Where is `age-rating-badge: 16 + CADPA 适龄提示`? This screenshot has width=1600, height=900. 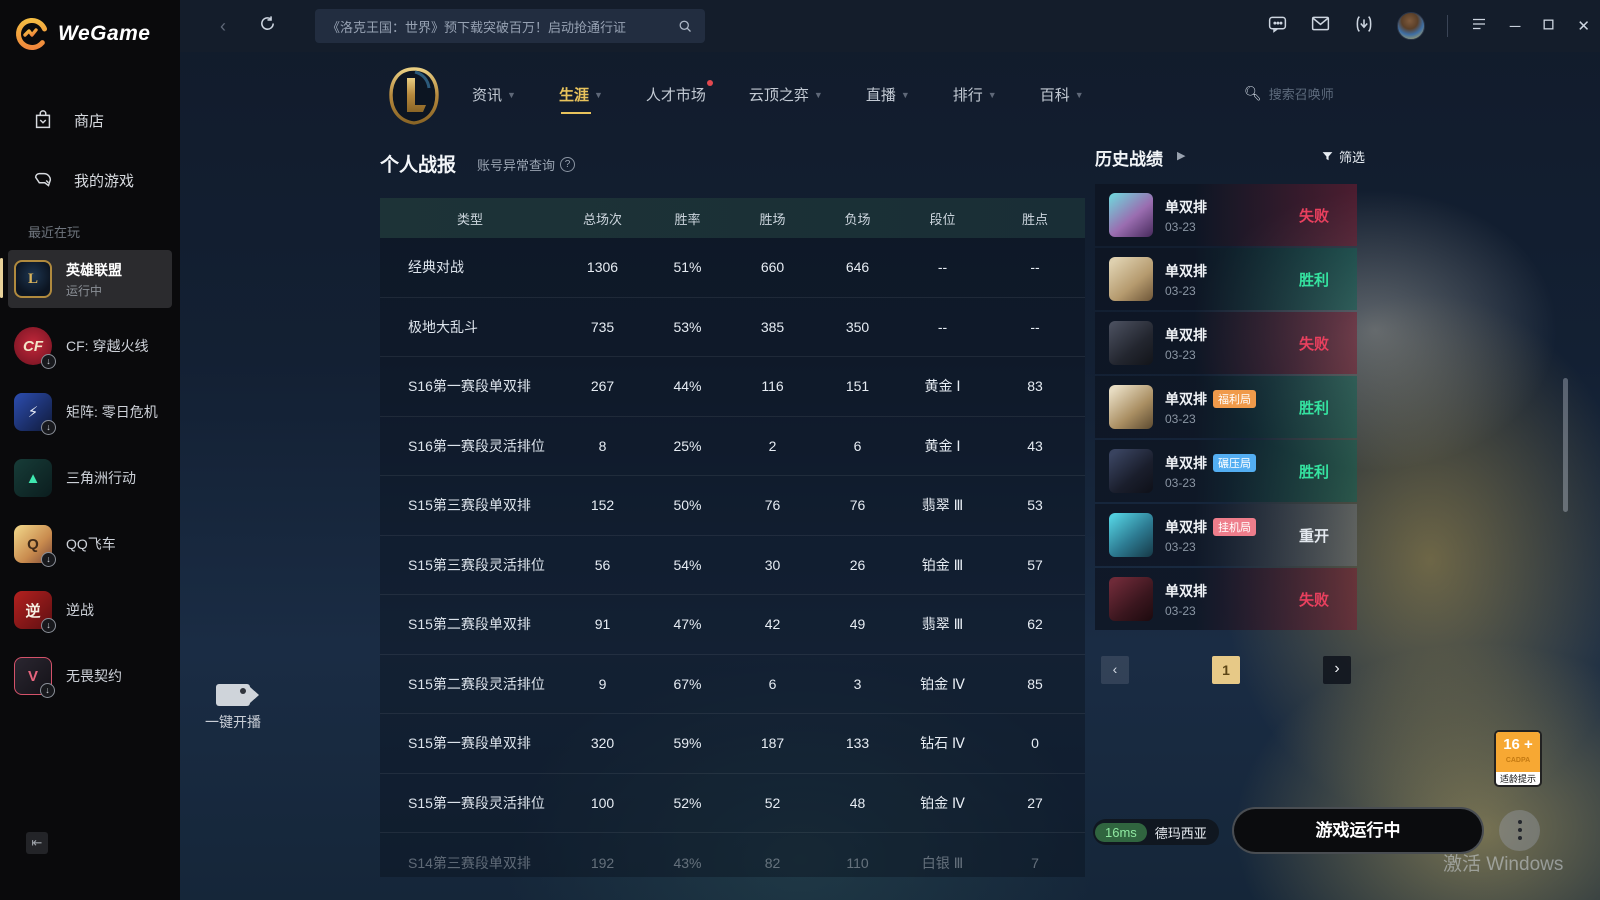
age-rating-badge: 16 + CADPA 适龄提示 is located at coordinates (1518, 758).